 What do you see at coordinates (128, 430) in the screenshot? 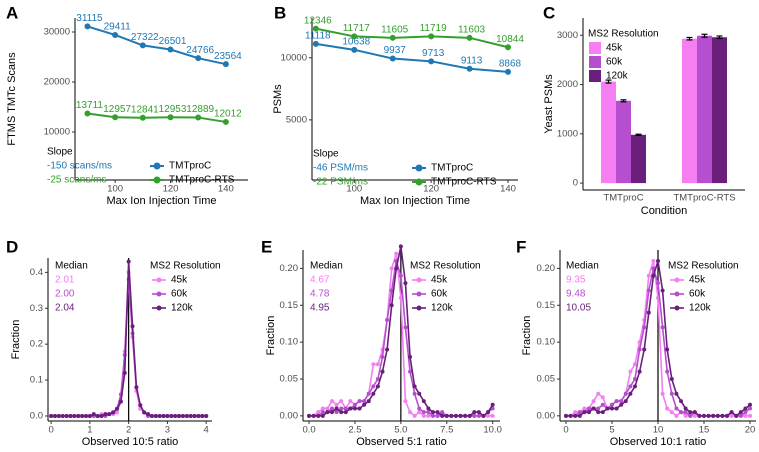
I see `x-tick-label: 2` at bounding box center [128, 430].